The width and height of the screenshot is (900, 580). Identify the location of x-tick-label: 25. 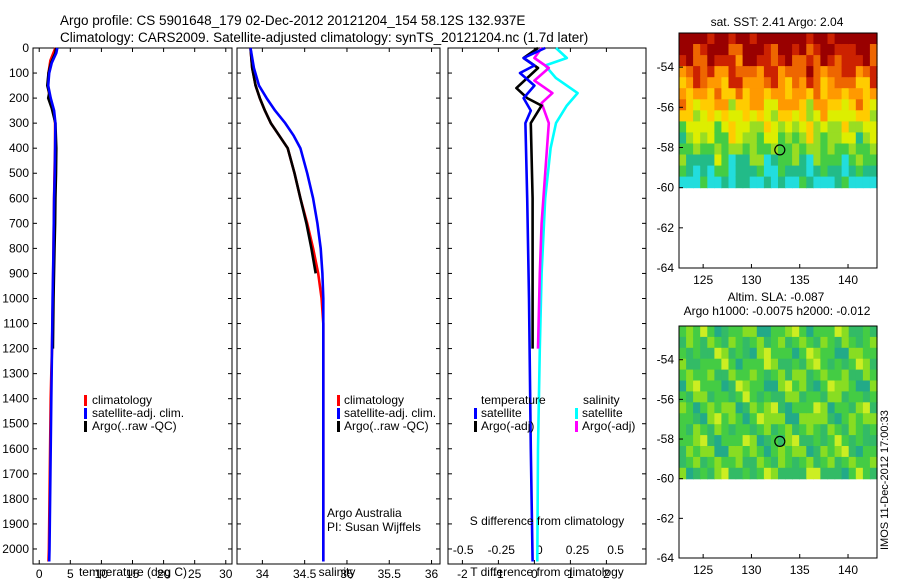
(195, 573).